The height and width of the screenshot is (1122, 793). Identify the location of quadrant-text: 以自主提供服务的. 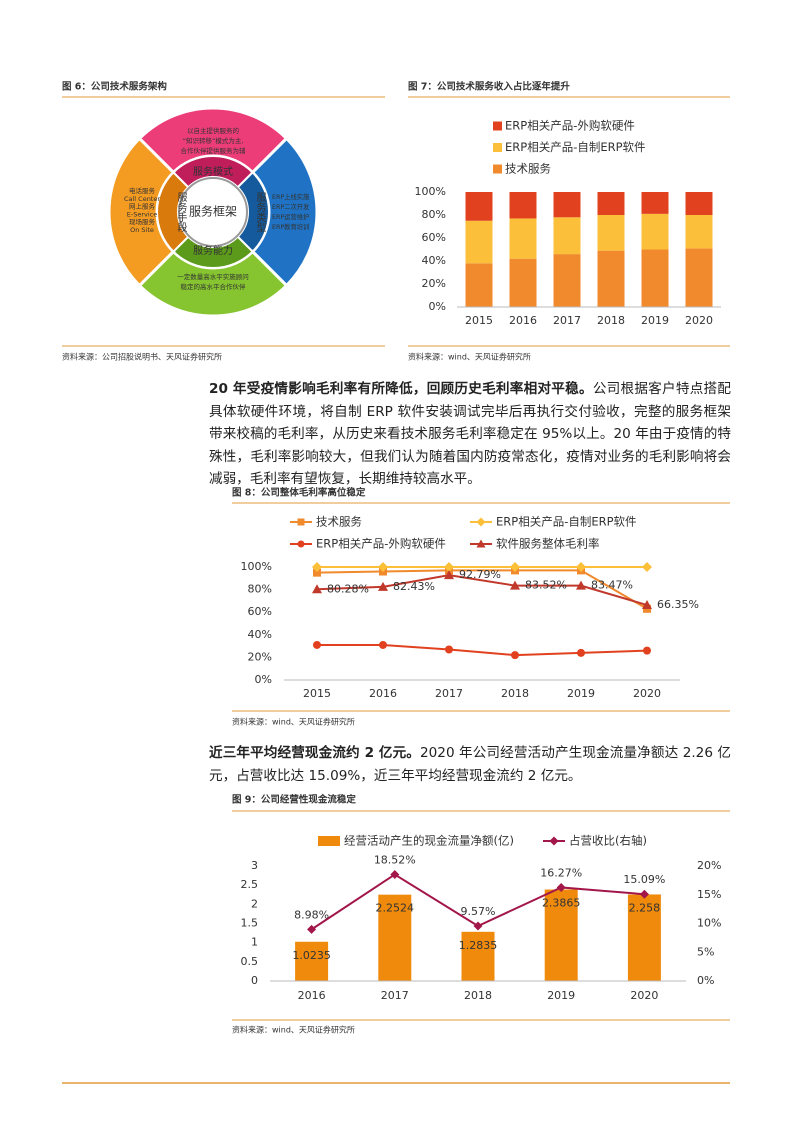
(213, 130).